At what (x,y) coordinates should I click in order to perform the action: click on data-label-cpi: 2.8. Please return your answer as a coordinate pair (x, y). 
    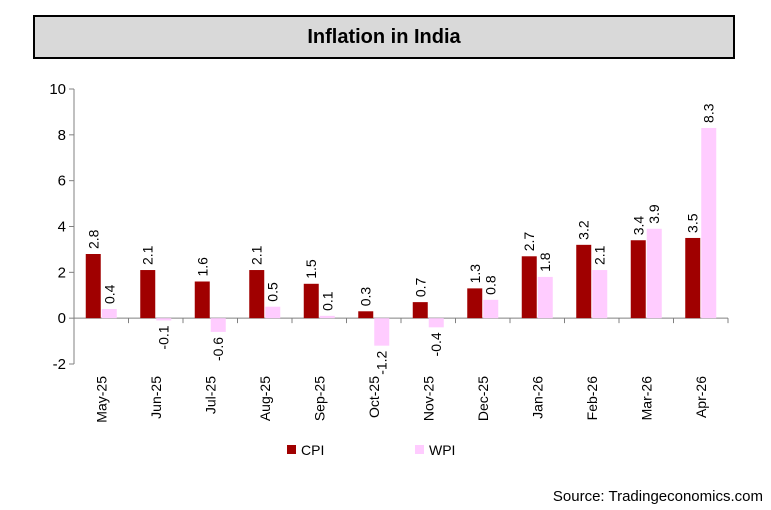
    Looking at the image, I should click on (93, 239).